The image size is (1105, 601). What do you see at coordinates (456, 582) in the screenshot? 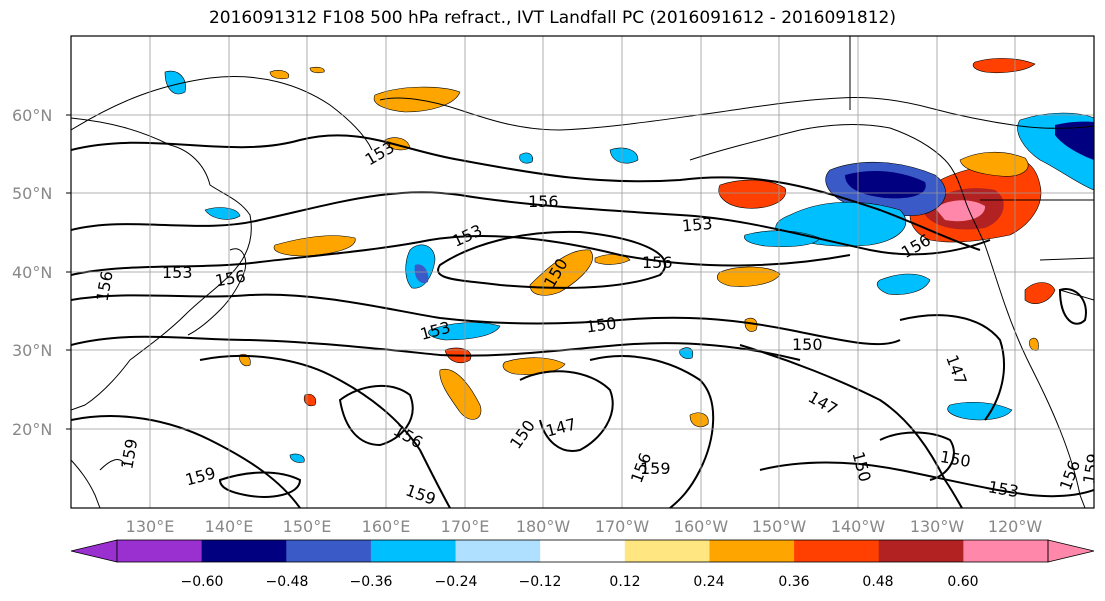
I see `colorbar-tick-label: −0.24` at bounding box center [456, 582].